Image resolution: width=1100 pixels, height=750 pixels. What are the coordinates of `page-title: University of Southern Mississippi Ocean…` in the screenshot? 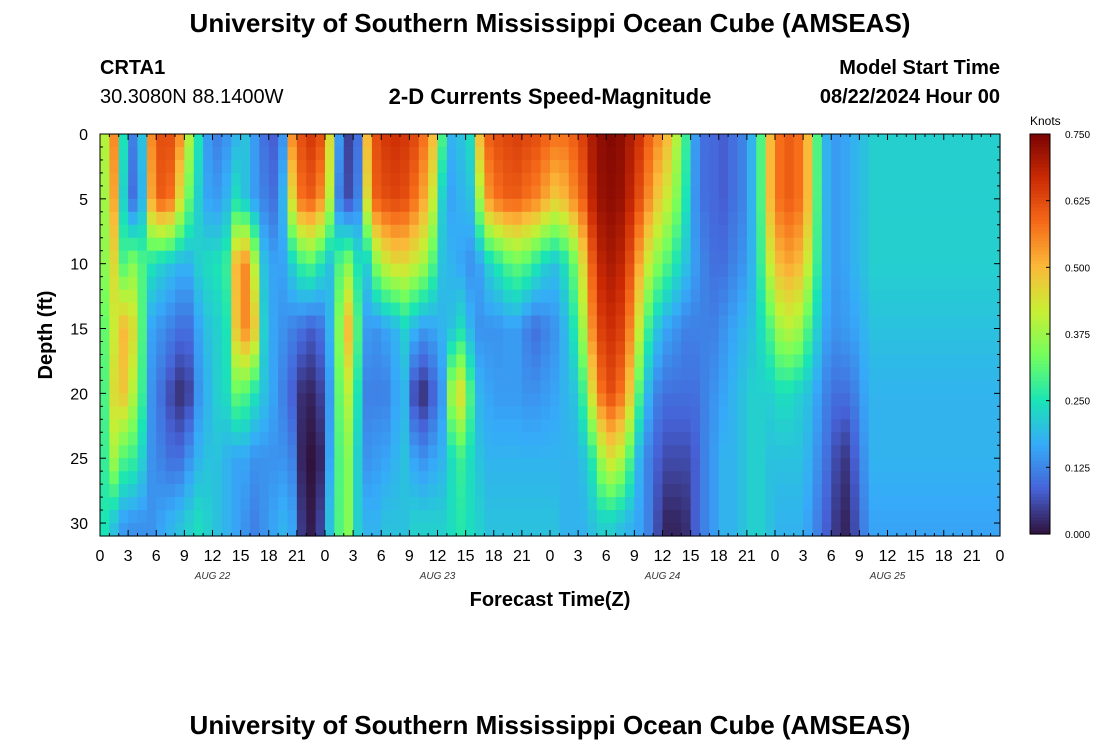 It's located at (550, 23).